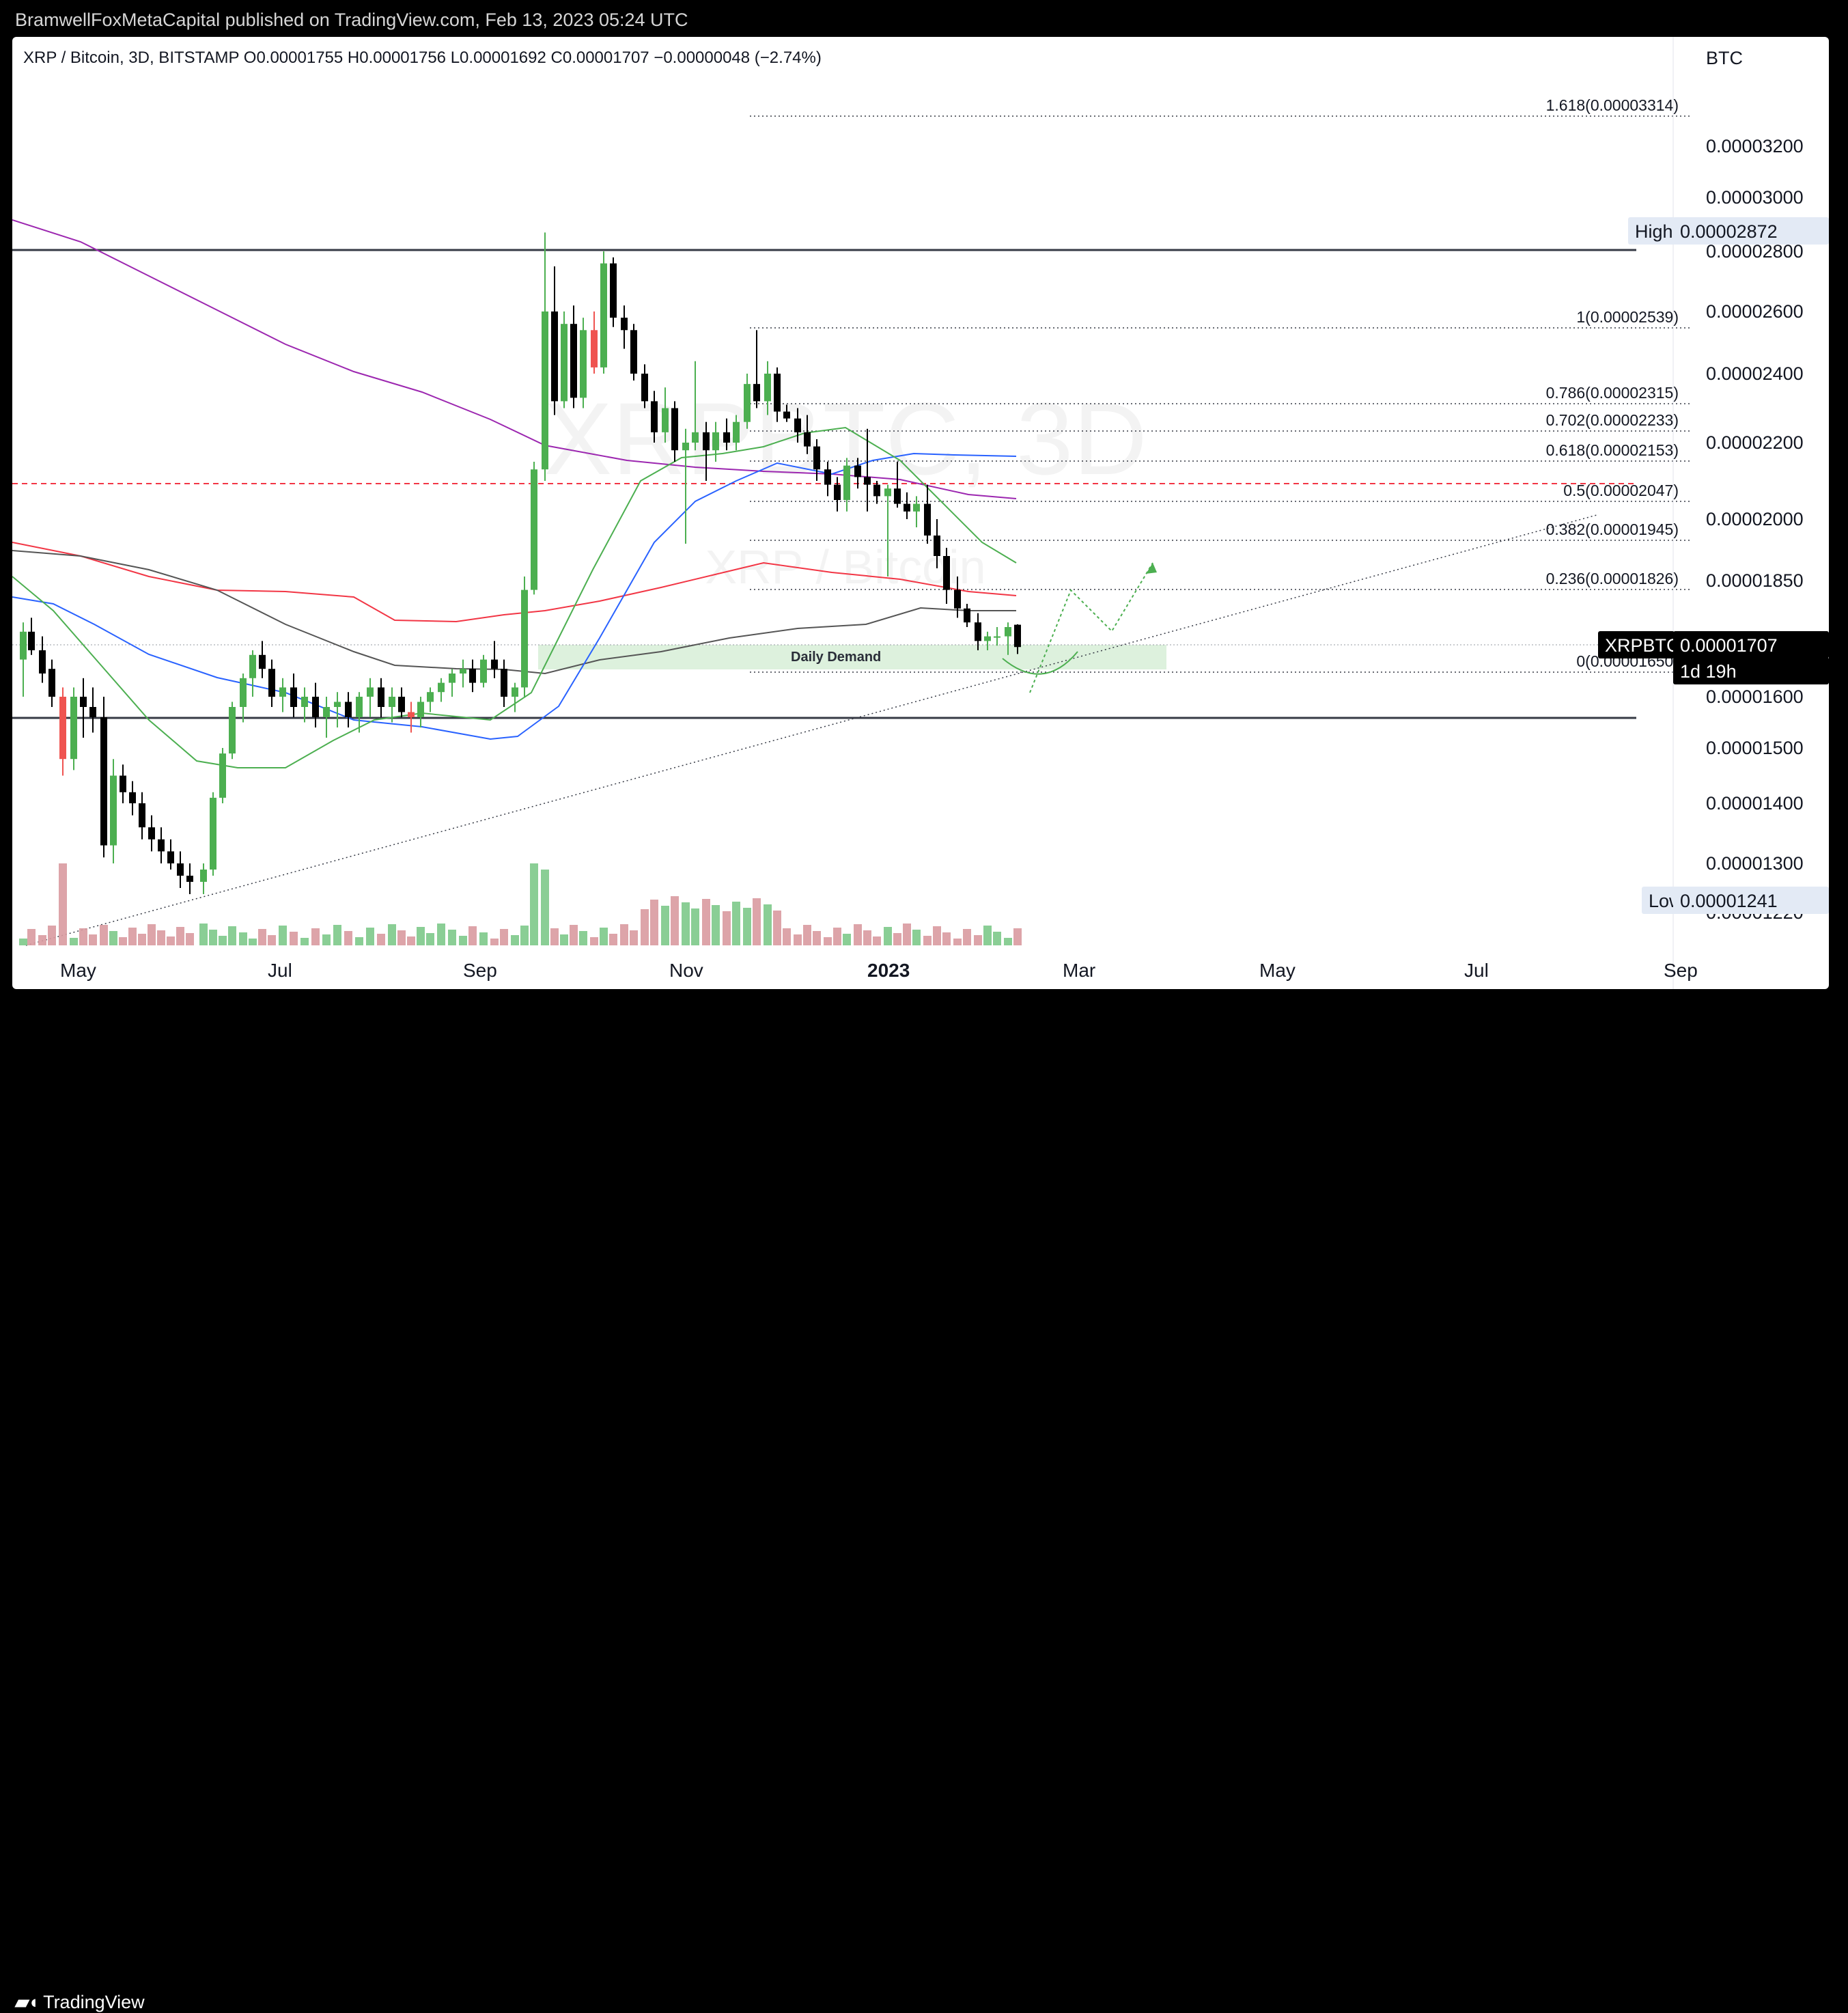  I want to click on ma-green, so click(514, 597).